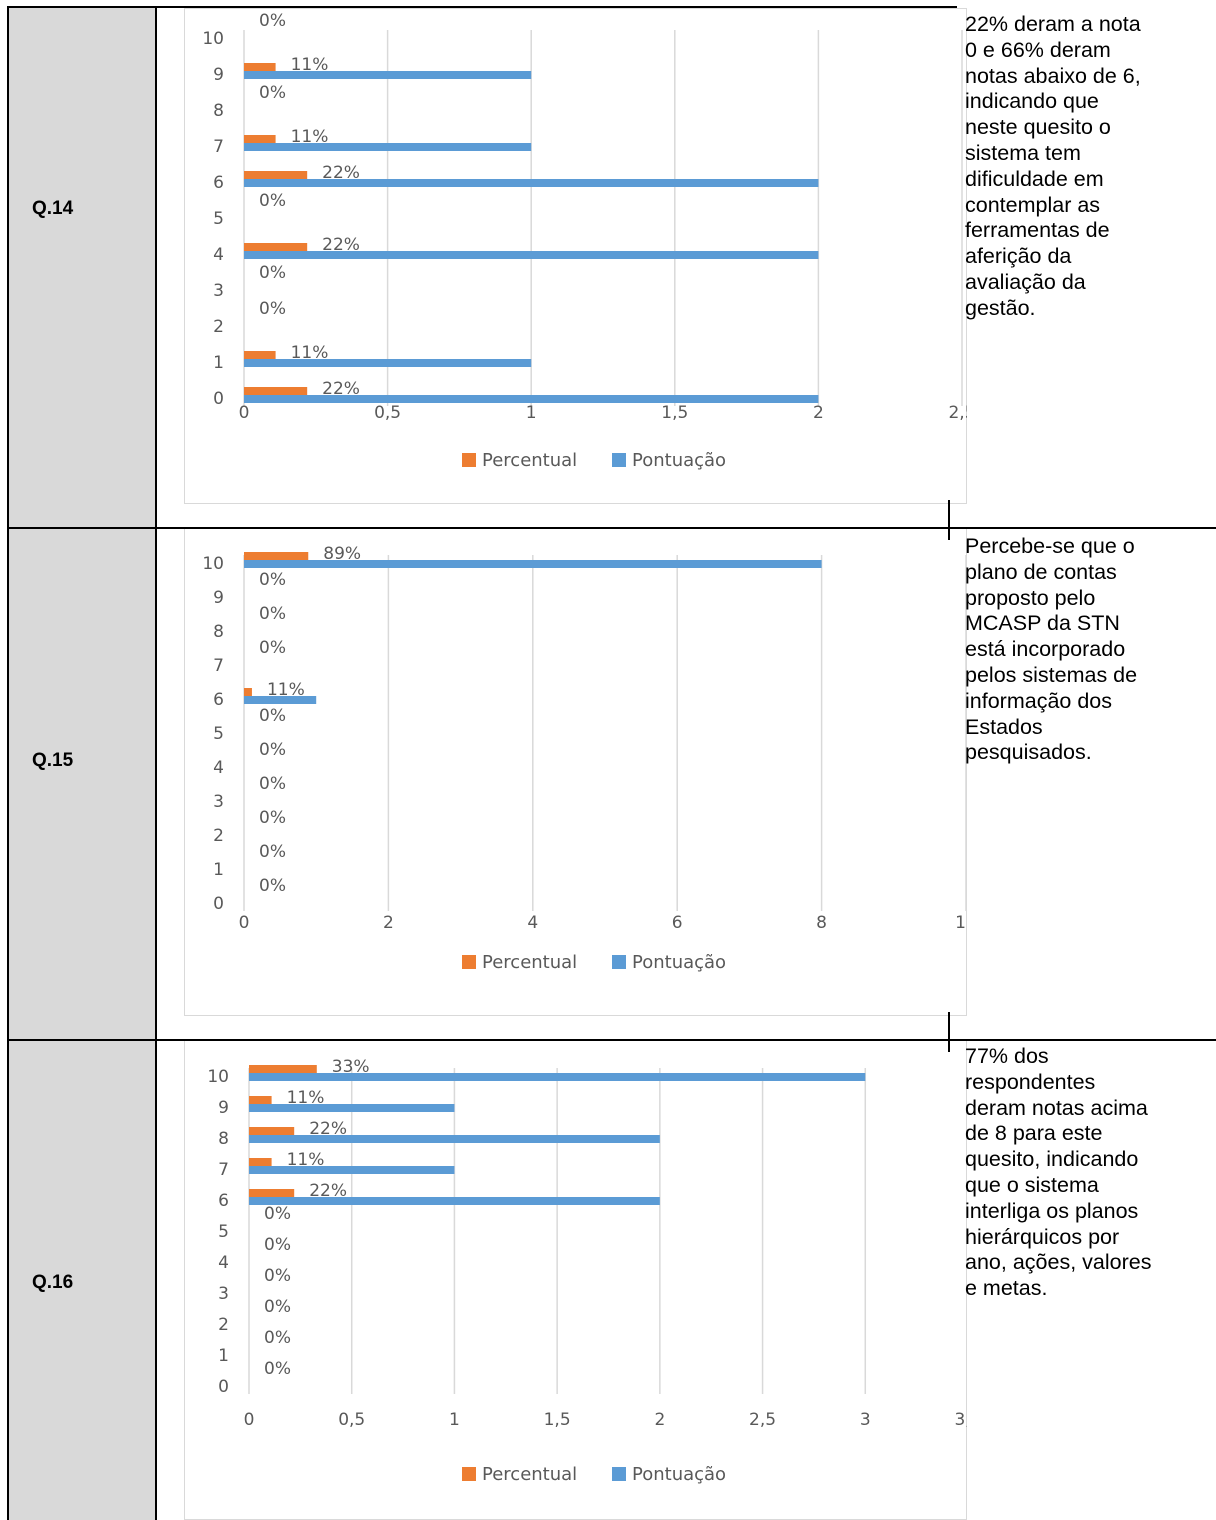 Image resolution: width=1216 pixels, height=1520 pixels. What do you see at coordinates (961, 923) in the screenshot?
I see `x-tick-label: 10` at bounding box center [961, 923].